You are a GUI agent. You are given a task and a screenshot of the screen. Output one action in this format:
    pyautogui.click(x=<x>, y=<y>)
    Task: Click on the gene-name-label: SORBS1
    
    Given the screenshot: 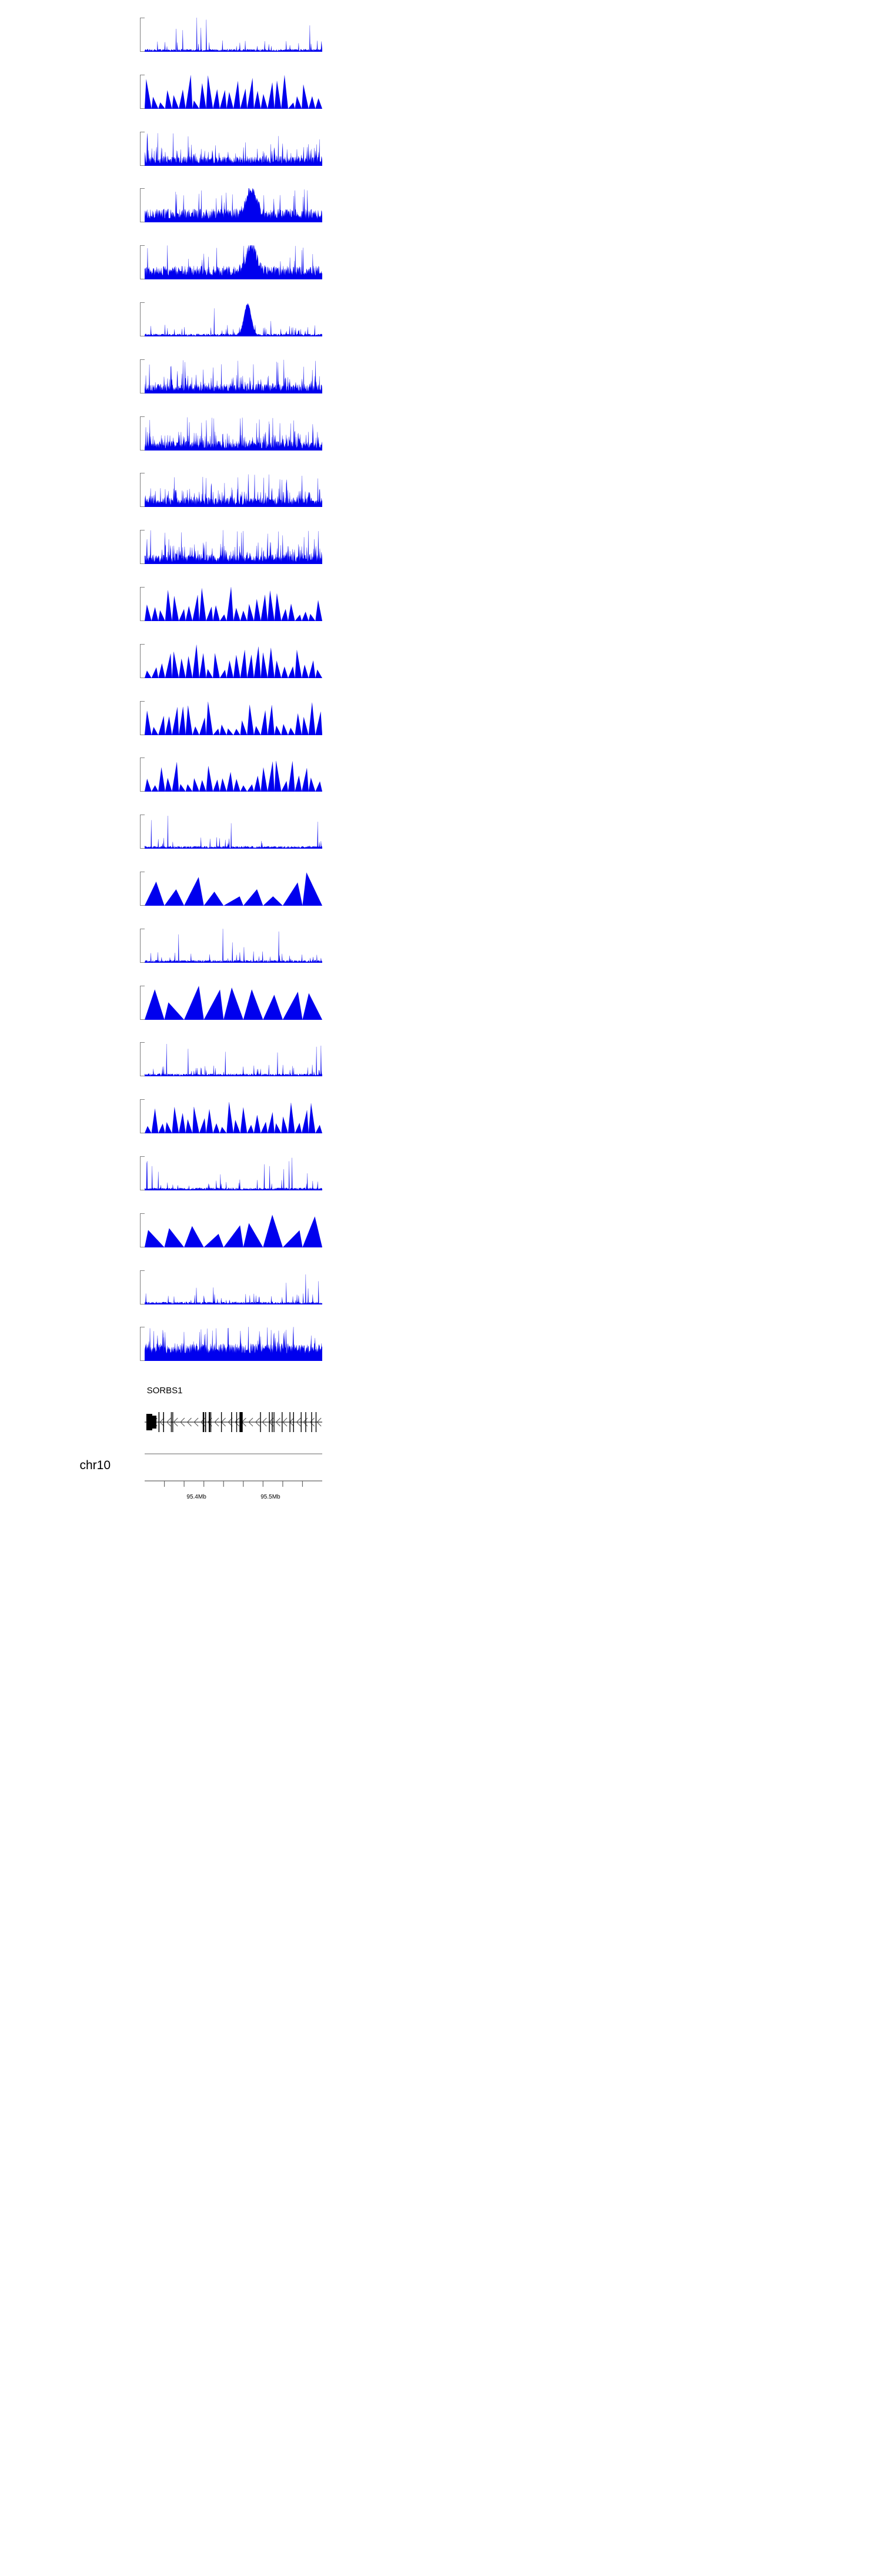 What is the action you would take?
    pyautogui.click(x=164, y=1391)
    